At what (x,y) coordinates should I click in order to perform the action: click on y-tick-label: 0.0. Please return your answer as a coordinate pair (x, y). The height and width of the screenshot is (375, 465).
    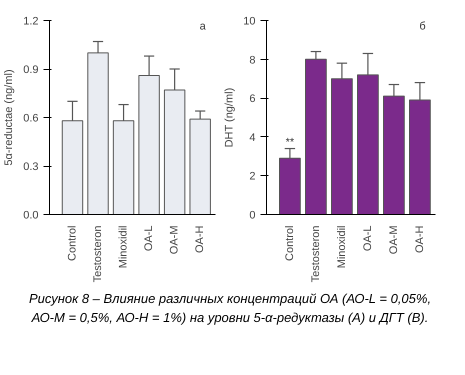
    Looking at the image, I should click on (31, 216).